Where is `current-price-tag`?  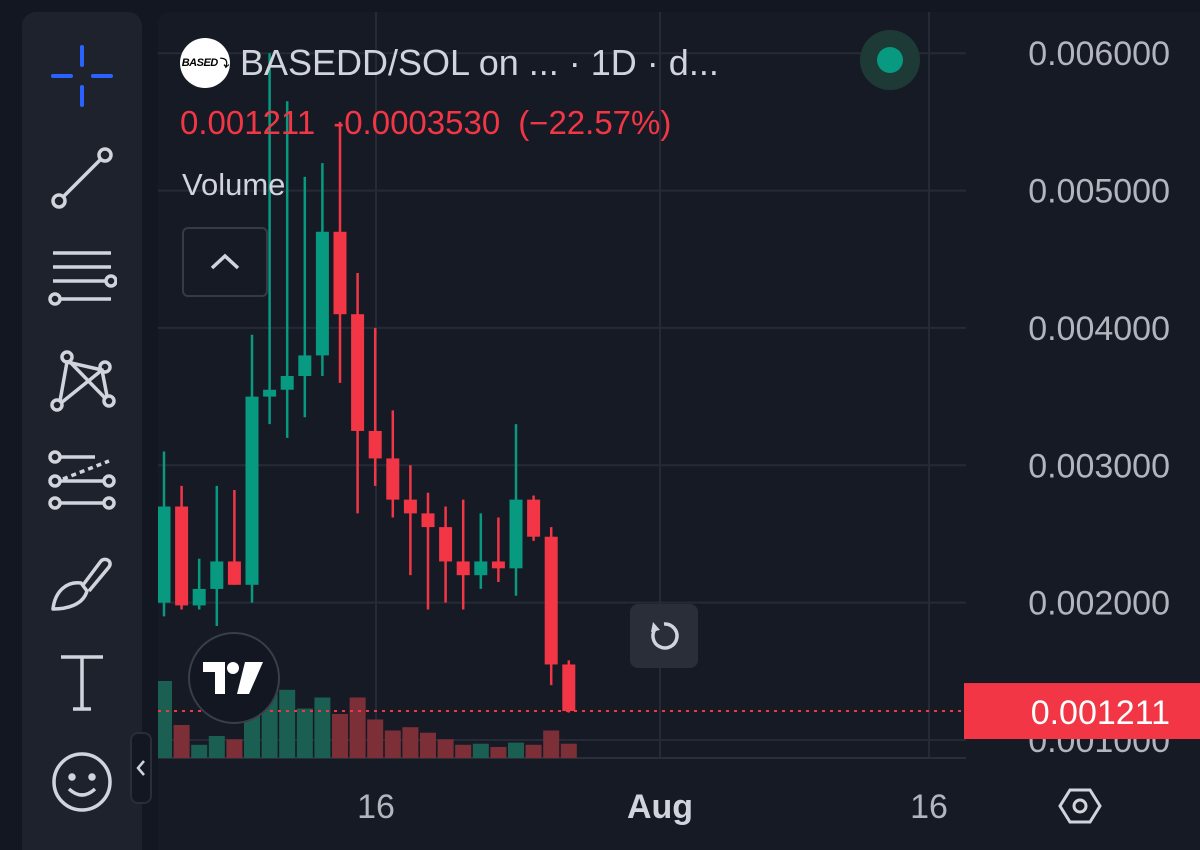 current-price-tag is located at coordinates (1082, 711).